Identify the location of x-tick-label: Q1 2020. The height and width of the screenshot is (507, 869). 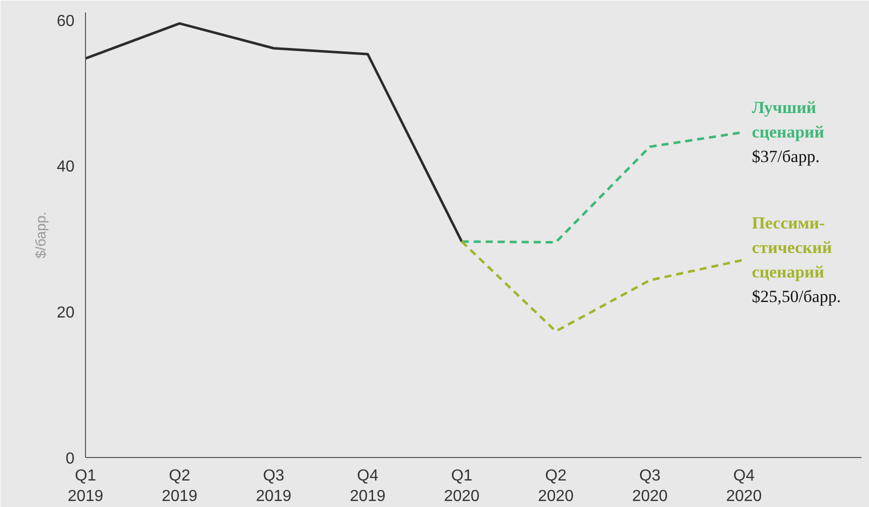
(462, 486).